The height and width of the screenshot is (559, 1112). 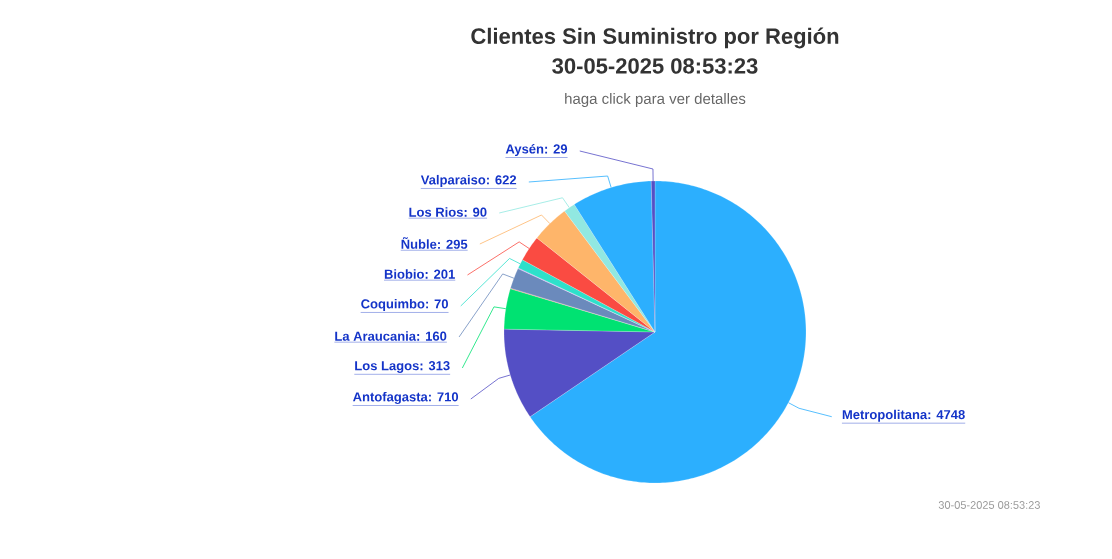 I want to click on data-label: : 295, so click(x=453, y=244).